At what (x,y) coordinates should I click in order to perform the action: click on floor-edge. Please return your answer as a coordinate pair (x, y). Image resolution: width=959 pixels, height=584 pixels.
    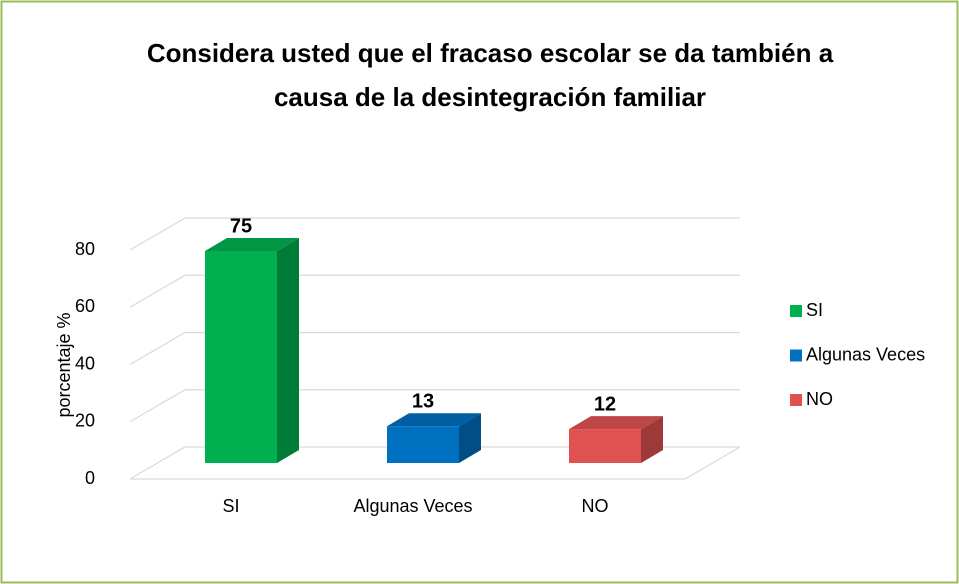
    Looking at the image, I should click on (435, 463).